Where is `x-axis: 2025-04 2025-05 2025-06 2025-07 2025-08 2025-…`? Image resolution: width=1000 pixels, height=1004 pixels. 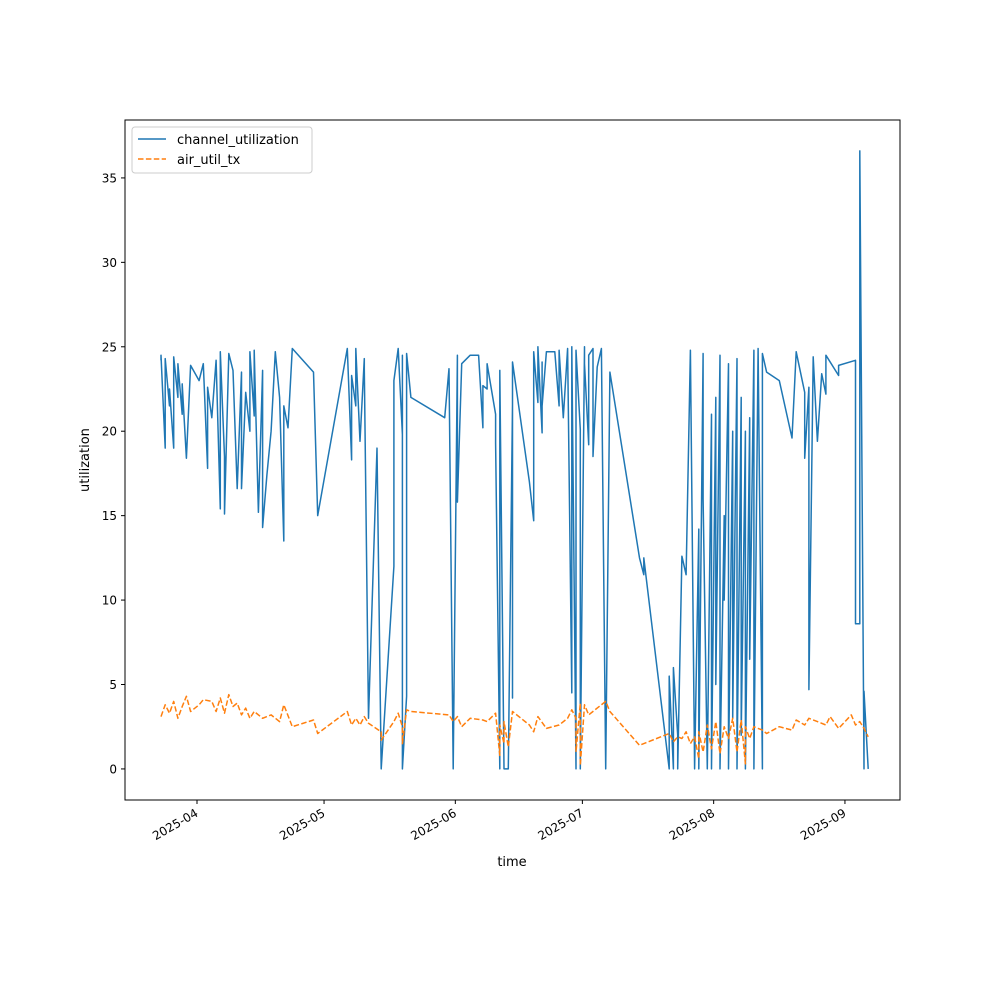 x-axis: 2025-04 2025-05 2025-06 2025-07 2025-08 2025-… is located at coordinates (499, 821).